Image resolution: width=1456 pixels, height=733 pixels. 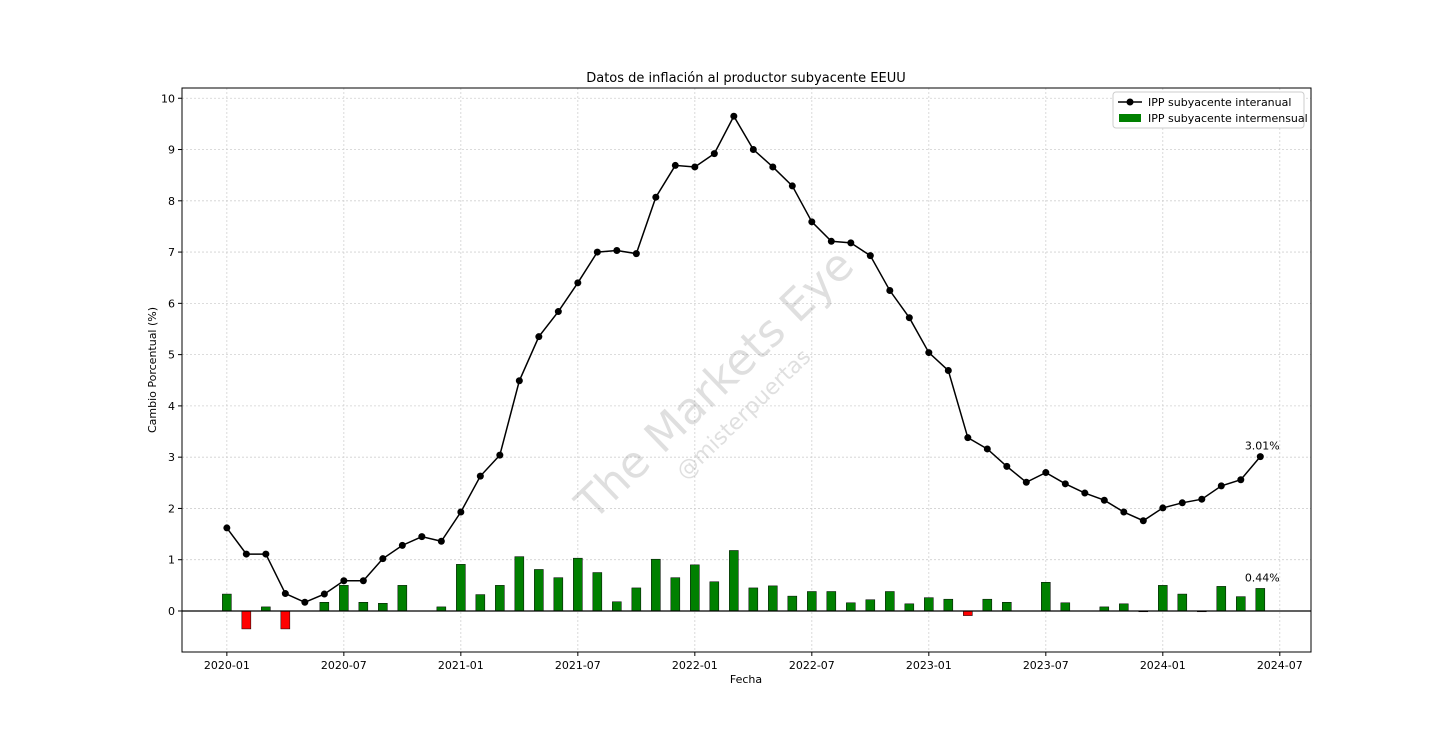 What do you see at coordinates (171, 150) in the screenshot?
I see `y-tick-label: 9` at bounding box center [171, 150].